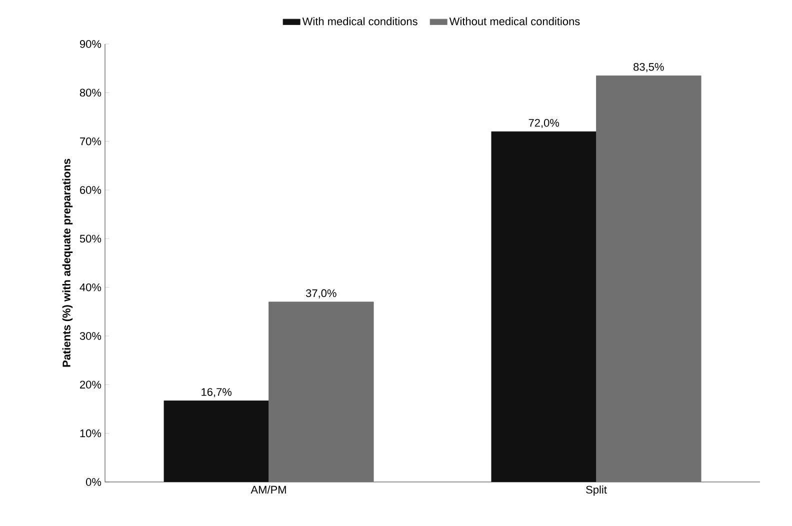 The height and width of the screenshot is (526, 792). What do you see at coordinates (91, 44) in the screenshot?
I see `y-tick-label: 90%` at bounding box center [91, 44].